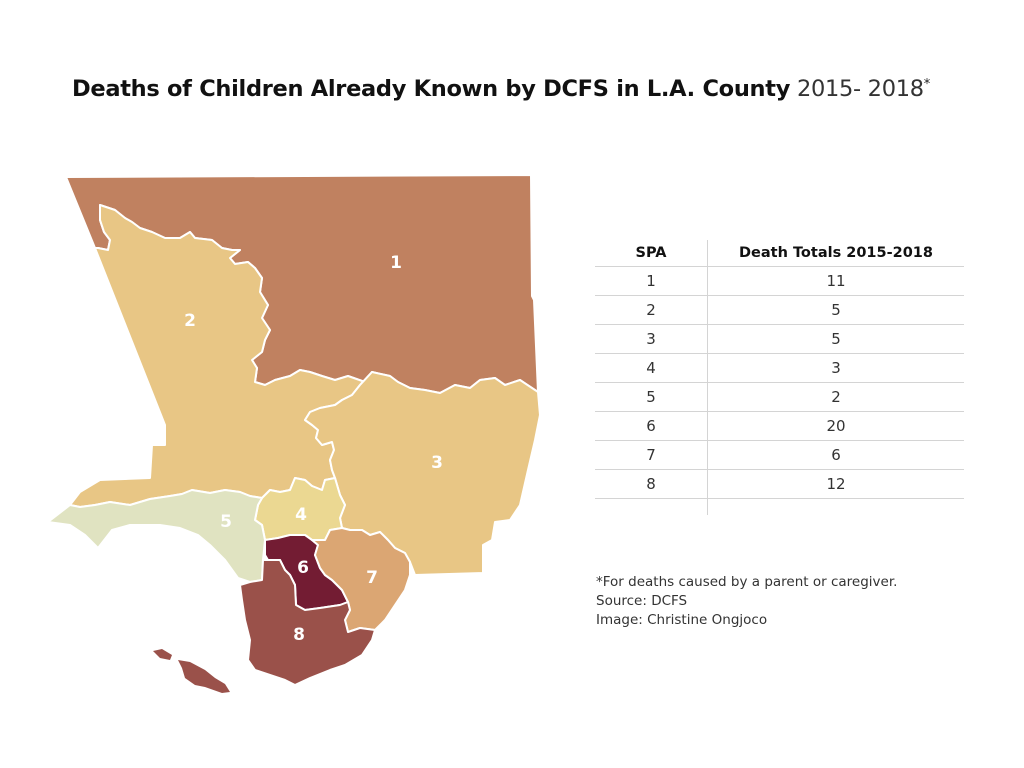  Describe the element at coordinates (437, 463) in the screenshot. I see `region-label-3: 3` at that location.